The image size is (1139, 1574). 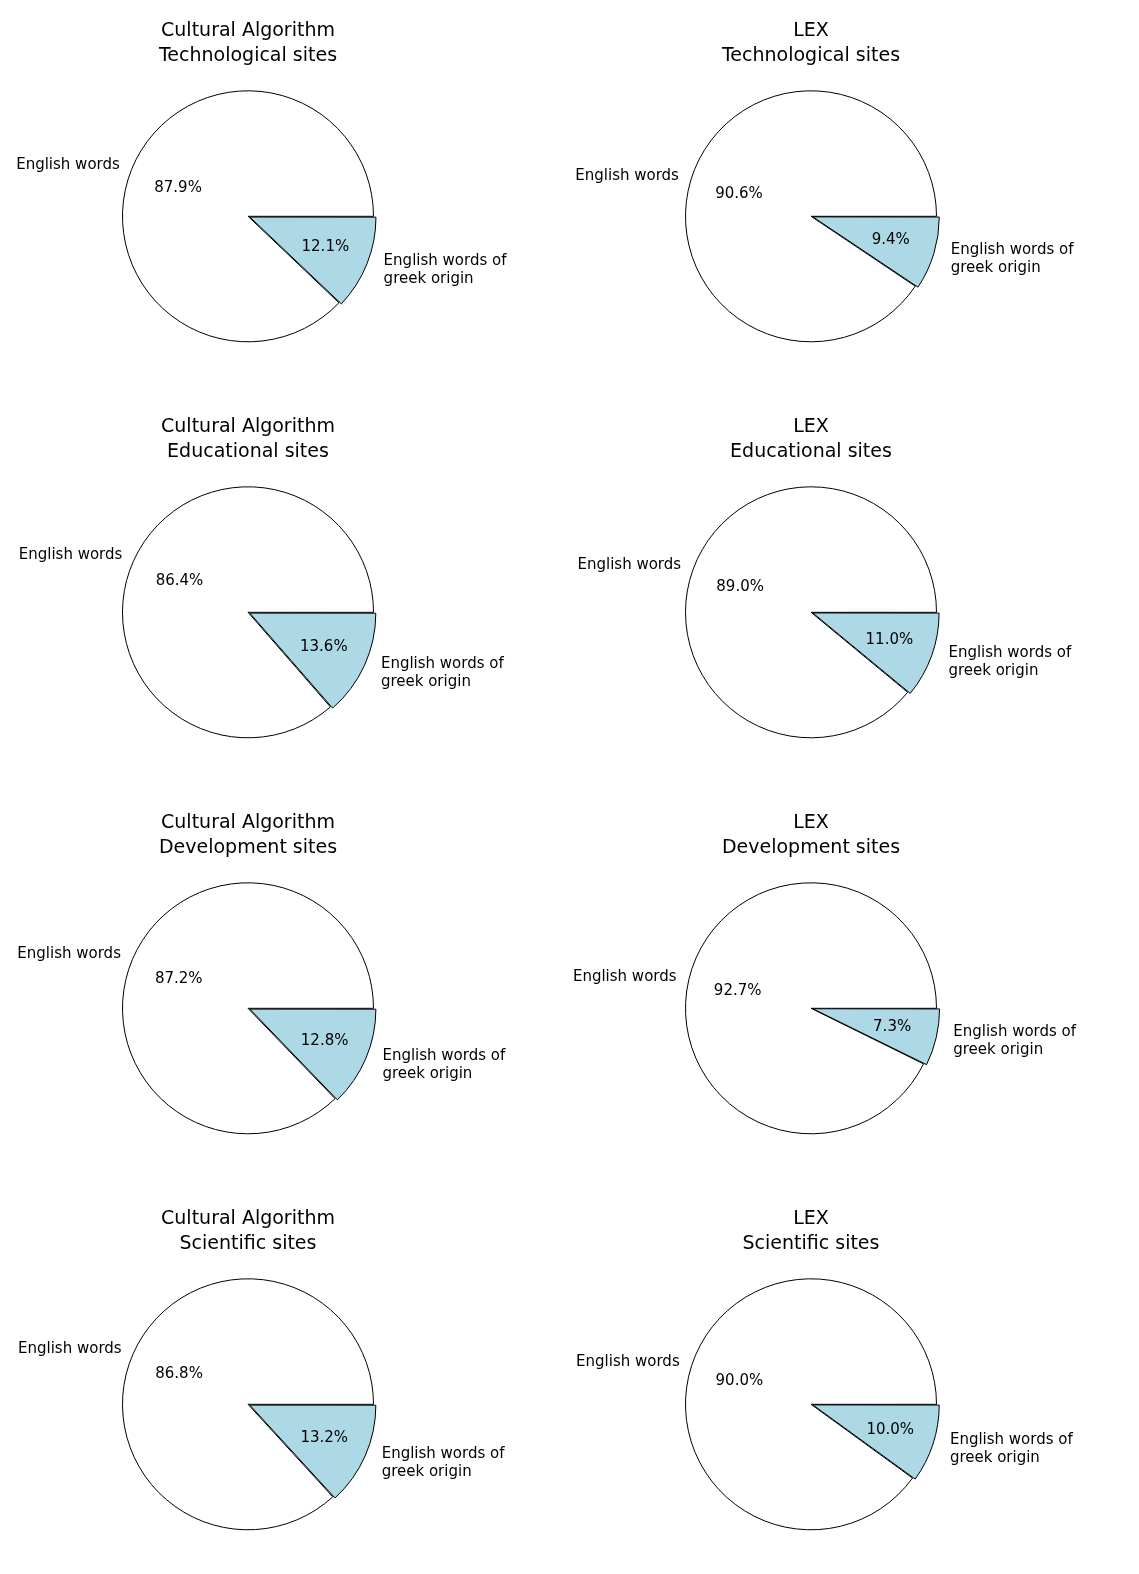 I want to click on data-label: 87.2%, so click(x=178, y=977).